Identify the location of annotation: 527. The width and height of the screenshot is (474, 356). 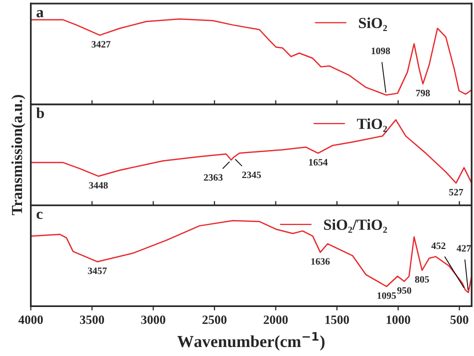
(456, 192).